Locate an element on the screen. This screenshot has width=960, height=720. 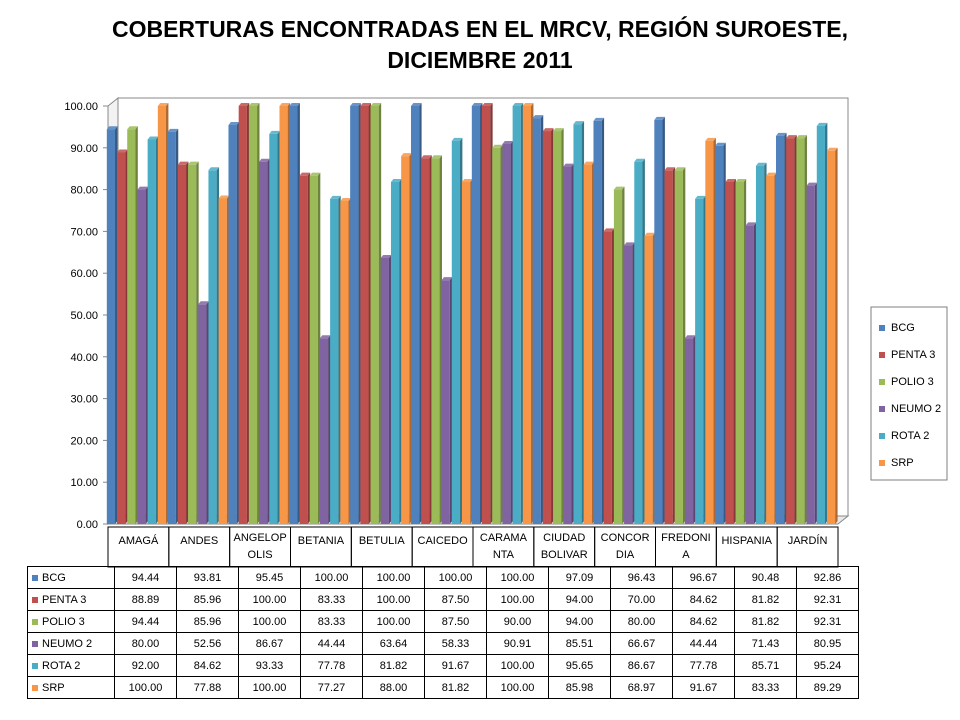
category-label: CARAMA NTA is located at coordinates (504, 546).